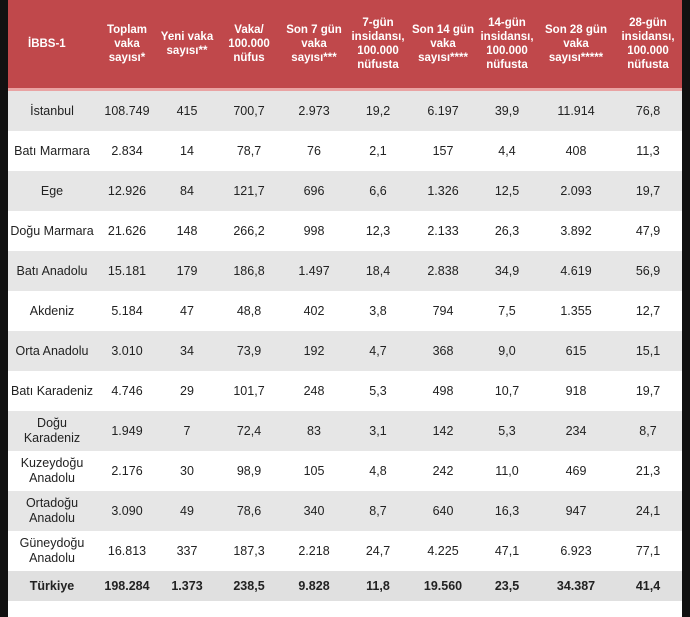 The image size is (690, 617). Describe the element at coordinates (187, 191) in the screenshot. I see `table-cell: 84` at that location.